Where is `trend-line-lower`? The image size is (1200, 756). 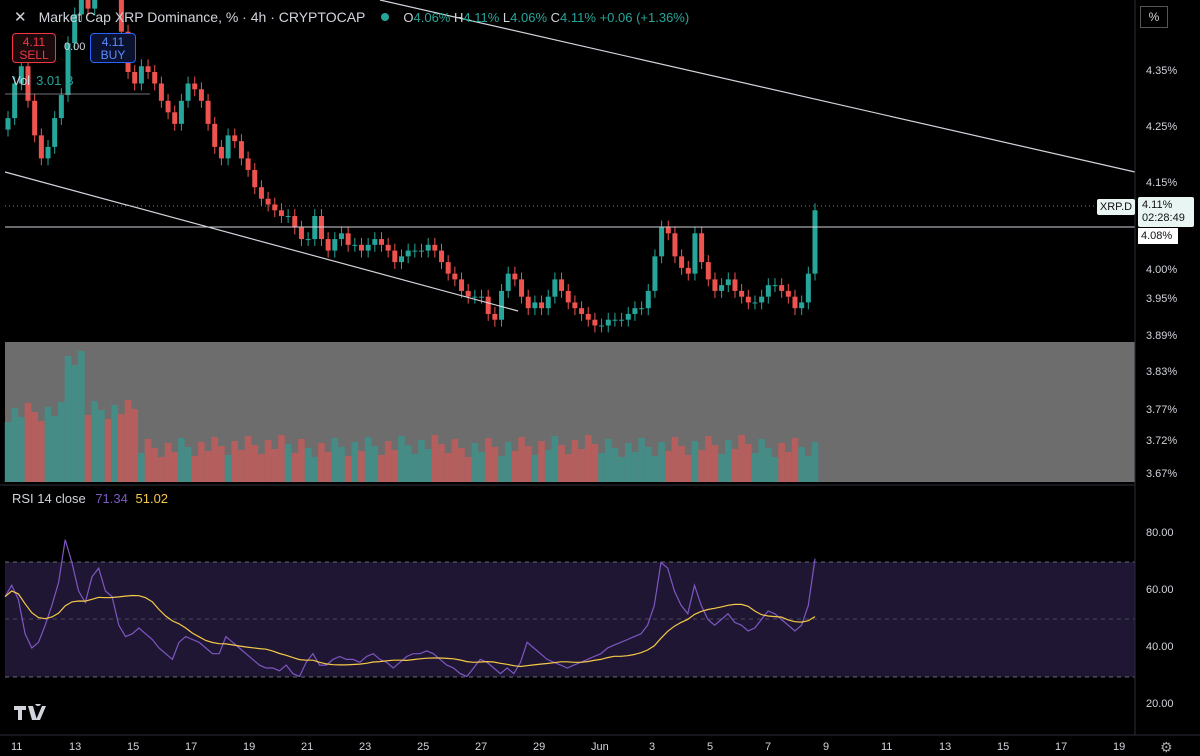
trend-line-lower is located at coordinates (261, 241).